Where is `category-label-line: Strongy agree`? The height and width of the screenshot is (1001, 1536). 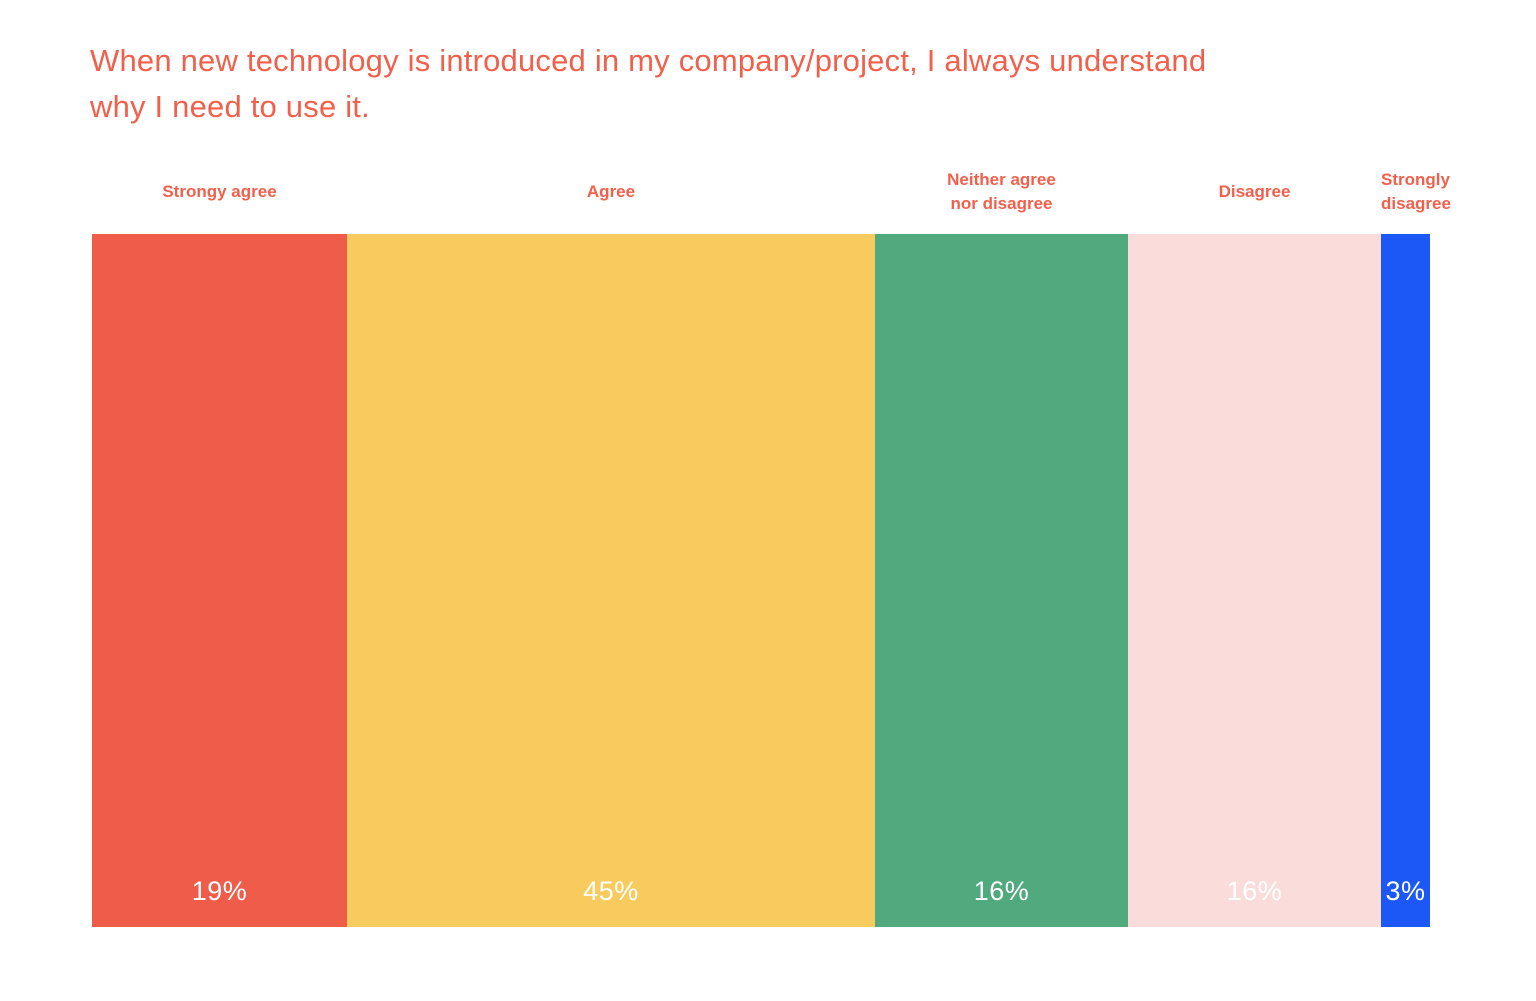
category-label-line: Strongy agree is located at coordinates (219, 191).